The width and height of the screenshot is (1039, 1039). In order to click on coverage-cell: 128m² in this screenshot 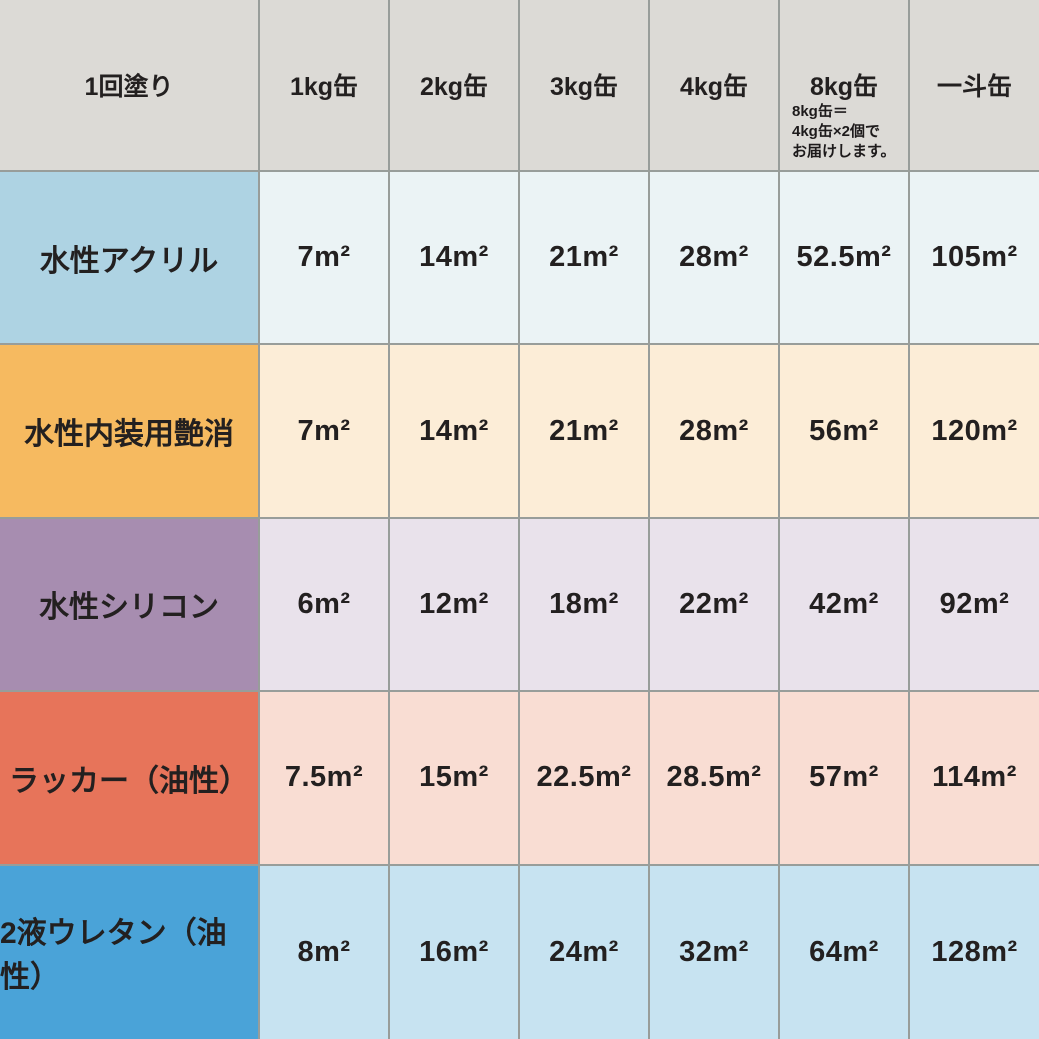, I will do `click(974, 952)`.